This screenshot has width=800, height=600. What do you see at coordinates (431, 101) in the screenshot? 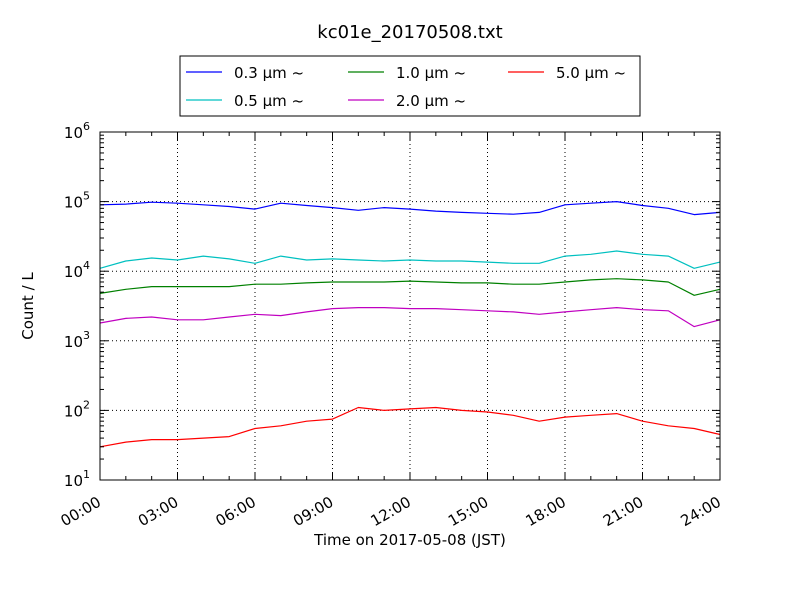
I see `legend-label-4: 2.0 μm ~` at bounding box center [431, 101].